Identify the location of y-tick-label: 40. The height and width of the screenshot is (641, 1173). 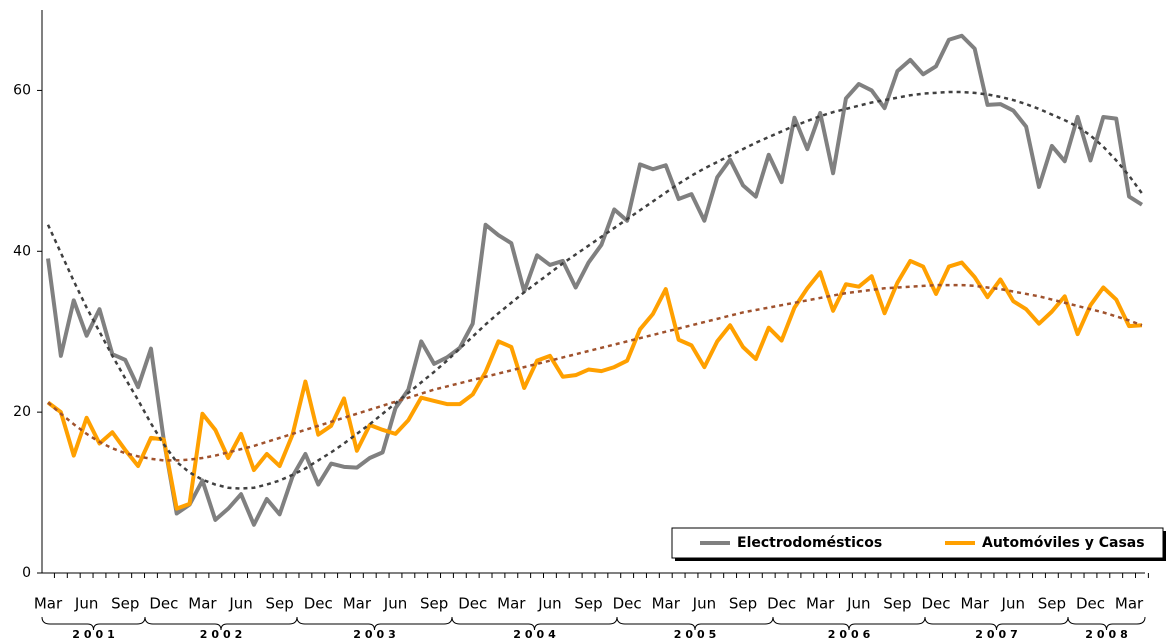
(22, 251).